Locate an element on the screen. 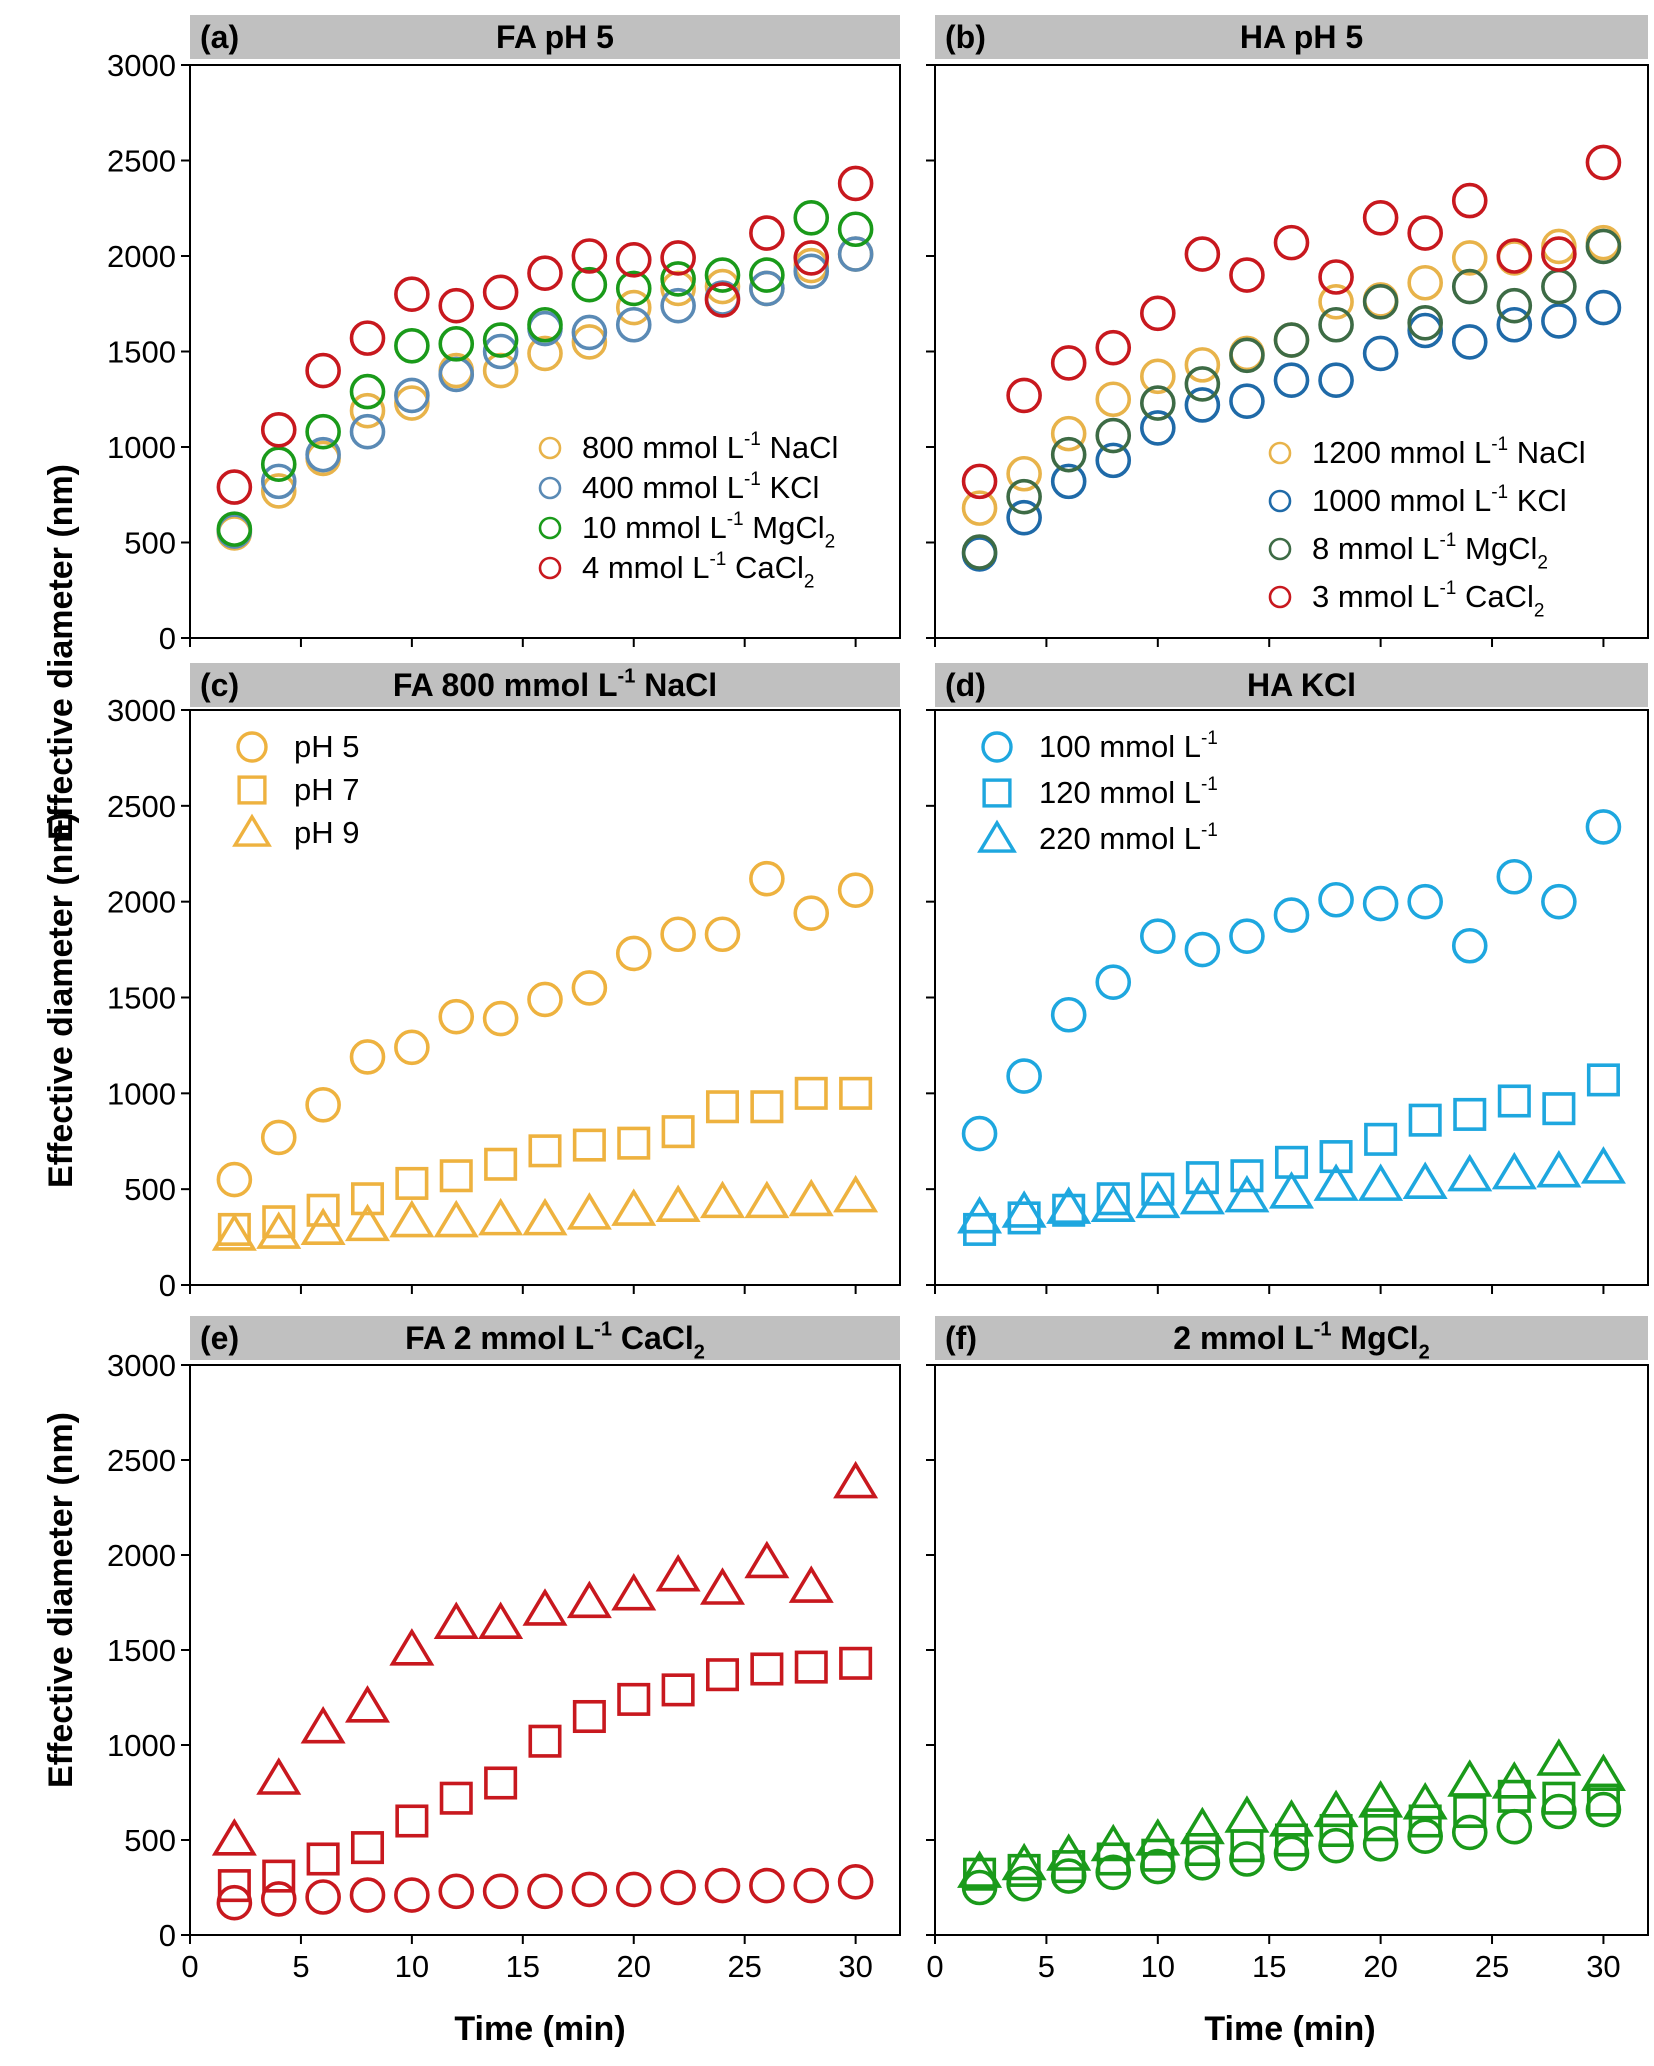 The height and width of the screenshot is (2066, 1654). x-tick-label: 25 is located at coordinates (1492, 1966).